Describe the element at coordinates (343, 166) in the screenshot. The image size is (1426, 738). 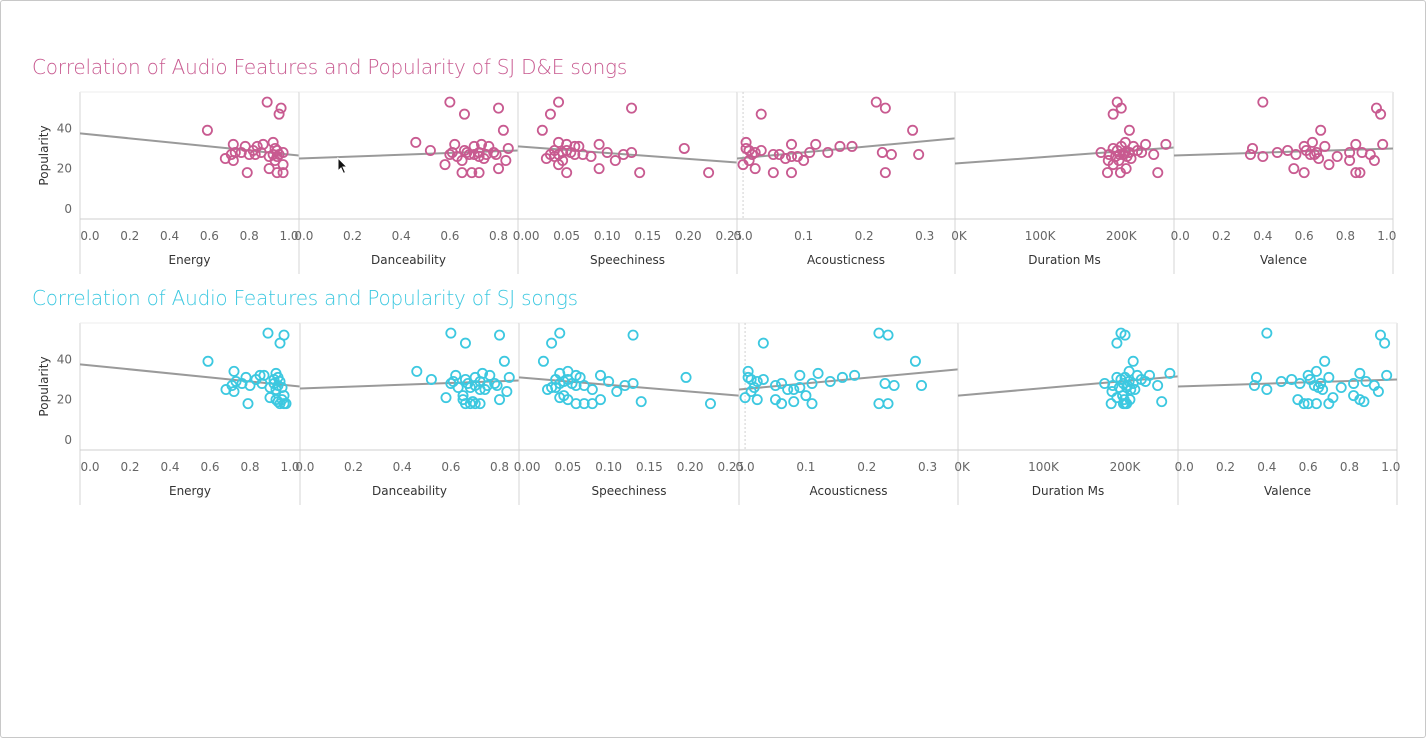
I see `mouse-cursor-icon` at that location.